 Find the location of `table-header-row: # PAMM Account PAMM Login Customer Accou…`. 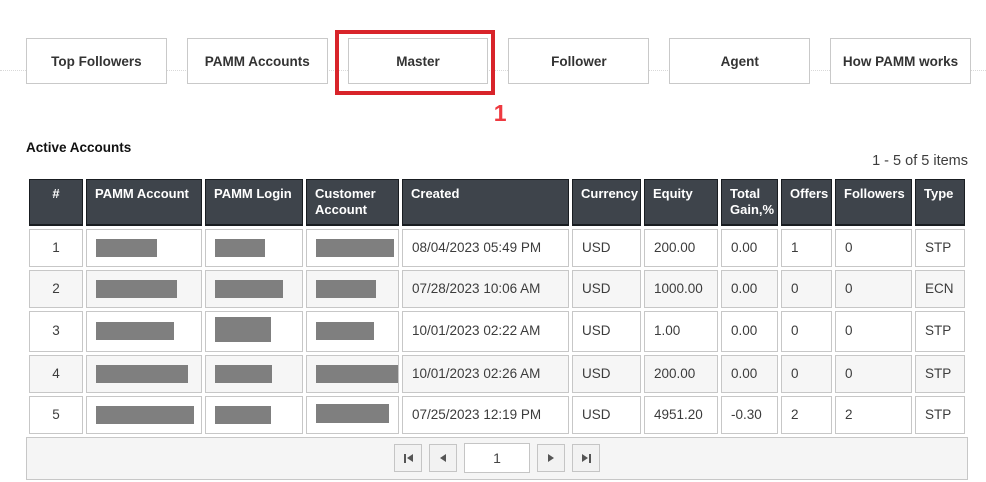

table-header-row: # PAMM Account PAMM Login Customer Accou… is located at coordinates (497, 202).